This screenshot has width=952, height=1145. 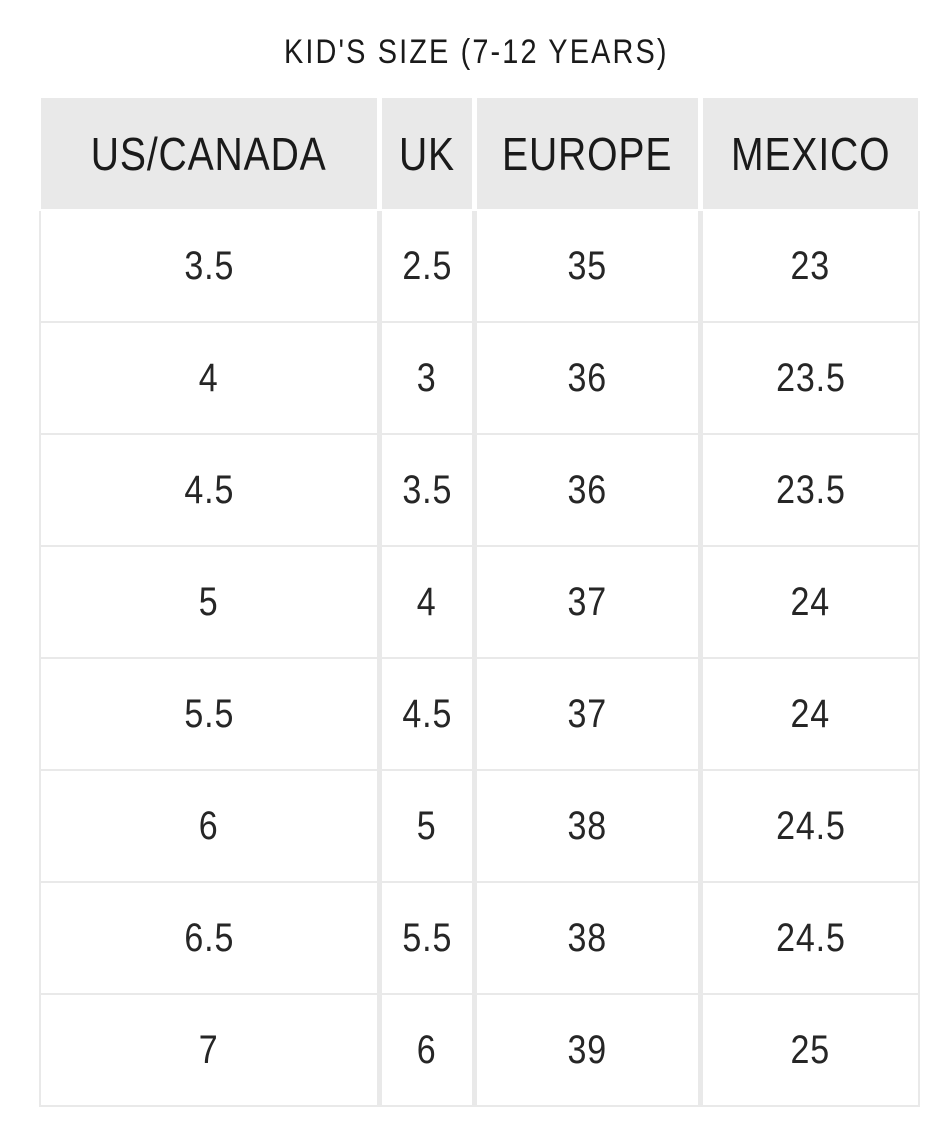 I want to click on table-cell: 2.5, so click(x=427, y=266).